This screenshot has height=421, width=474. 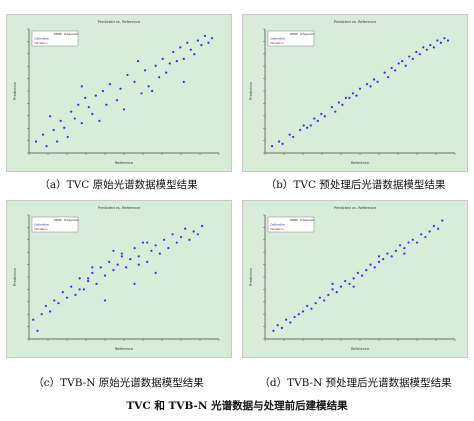 I want to click on y-axis-label: Prediction, so click(x=251, y=277).